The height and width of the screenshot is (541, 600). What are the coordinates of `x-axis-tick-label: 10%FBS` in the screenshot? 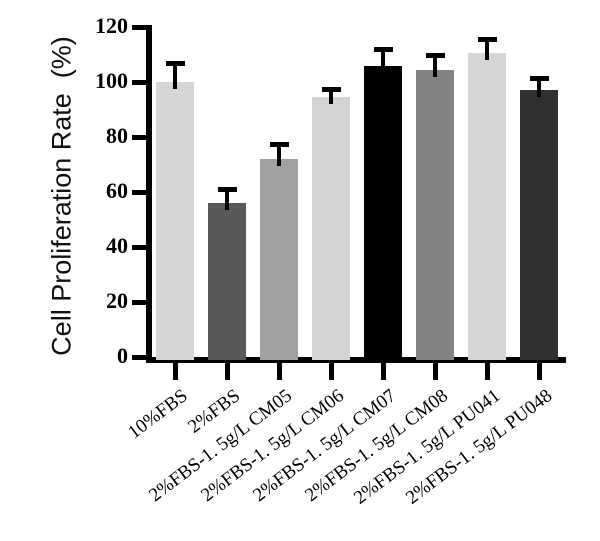 It's located at (158, 414).